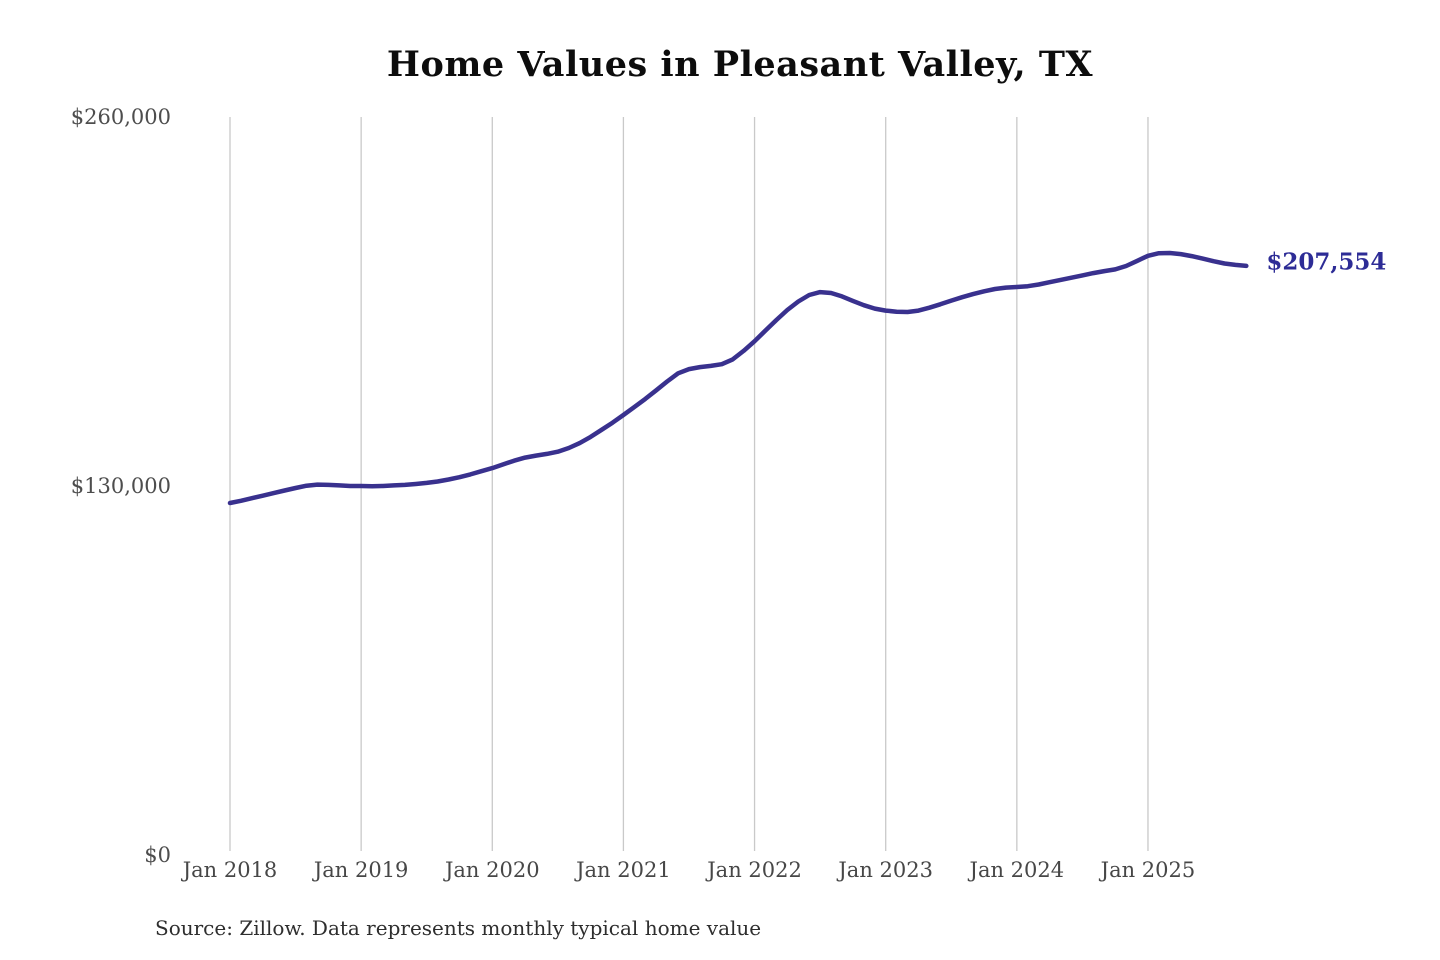 The image size is (1440, 960). Describe the element at coordinates (885, 870) in the screenshot. I see `x-tick-label: Jan 2023` at that location.